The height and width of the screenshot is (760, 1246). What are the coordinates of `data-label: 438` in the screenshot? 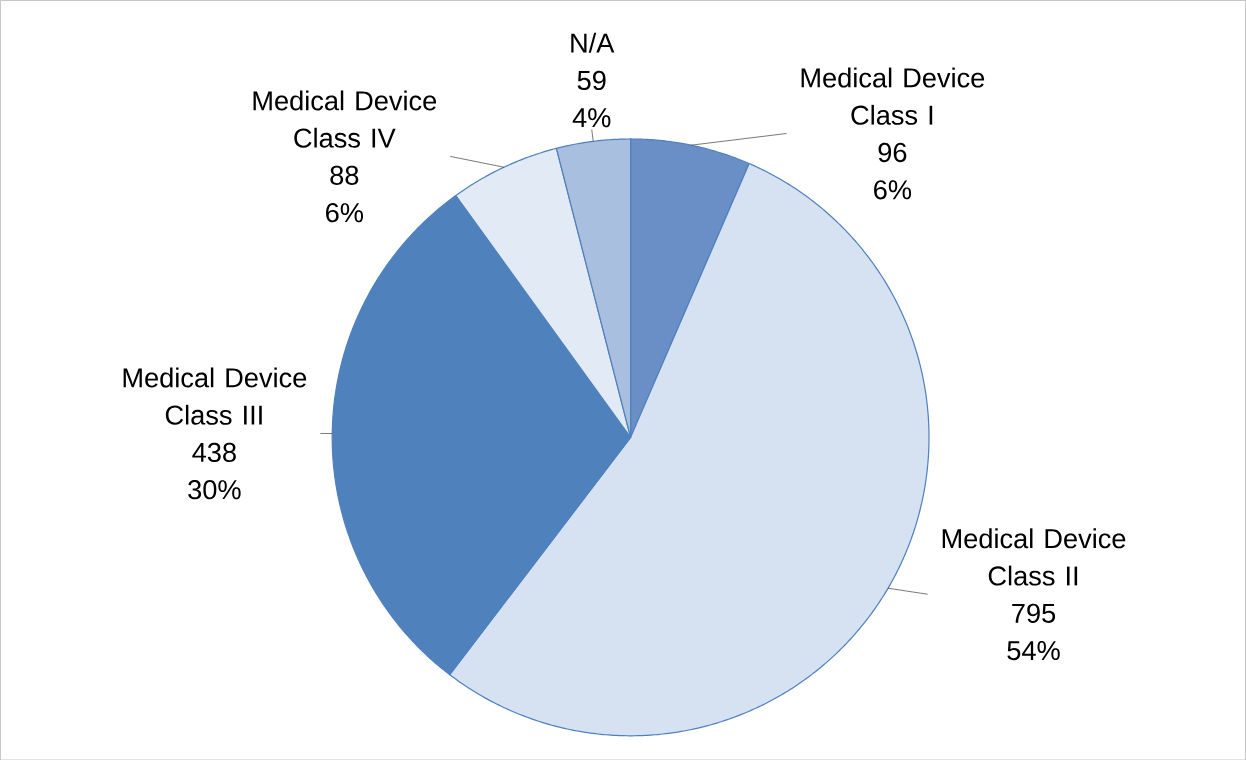 It's located at (214, 452).